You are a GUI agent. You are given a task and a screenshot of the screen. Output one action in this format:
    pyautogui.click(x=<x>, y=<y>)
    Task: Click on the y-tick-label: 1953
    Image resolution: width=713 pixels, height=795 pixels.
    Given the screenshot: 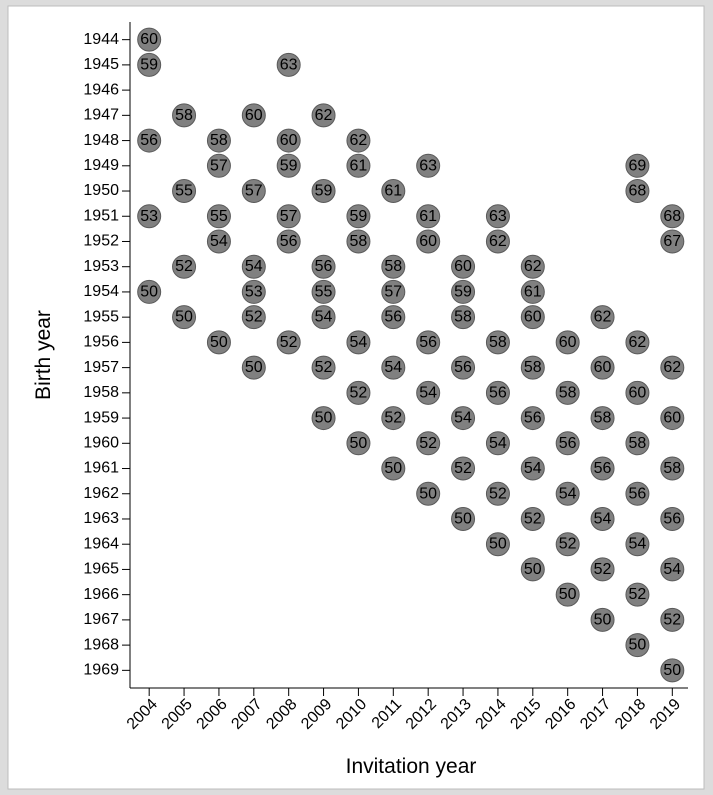 What is the action you would take?
    pyautogui.click(x=101, y=266)
    